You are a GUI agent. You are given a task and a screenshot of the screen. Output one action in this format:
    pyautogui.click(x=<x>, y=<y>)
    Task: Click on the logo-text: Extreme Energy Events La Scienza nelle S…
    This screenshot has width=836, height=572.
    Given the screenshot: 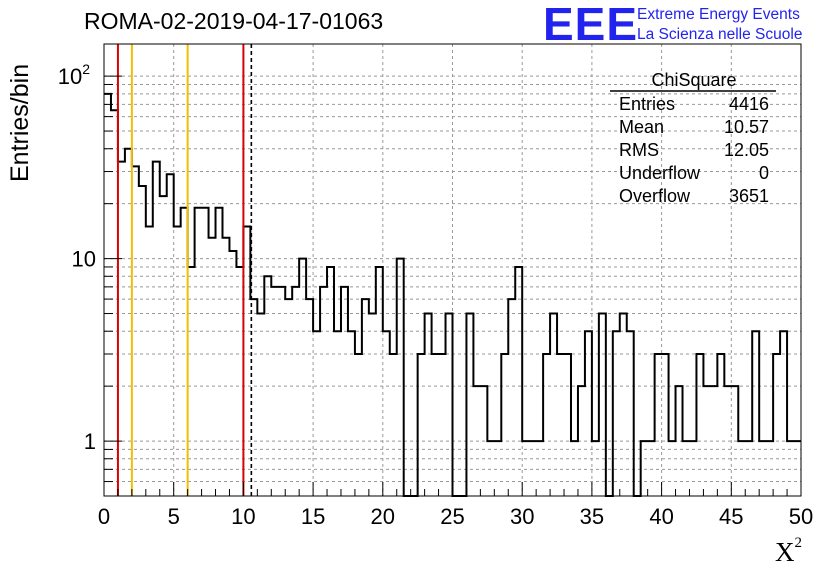 What is the action you would take?
    pyautogui.click(x=719, y=25)
    